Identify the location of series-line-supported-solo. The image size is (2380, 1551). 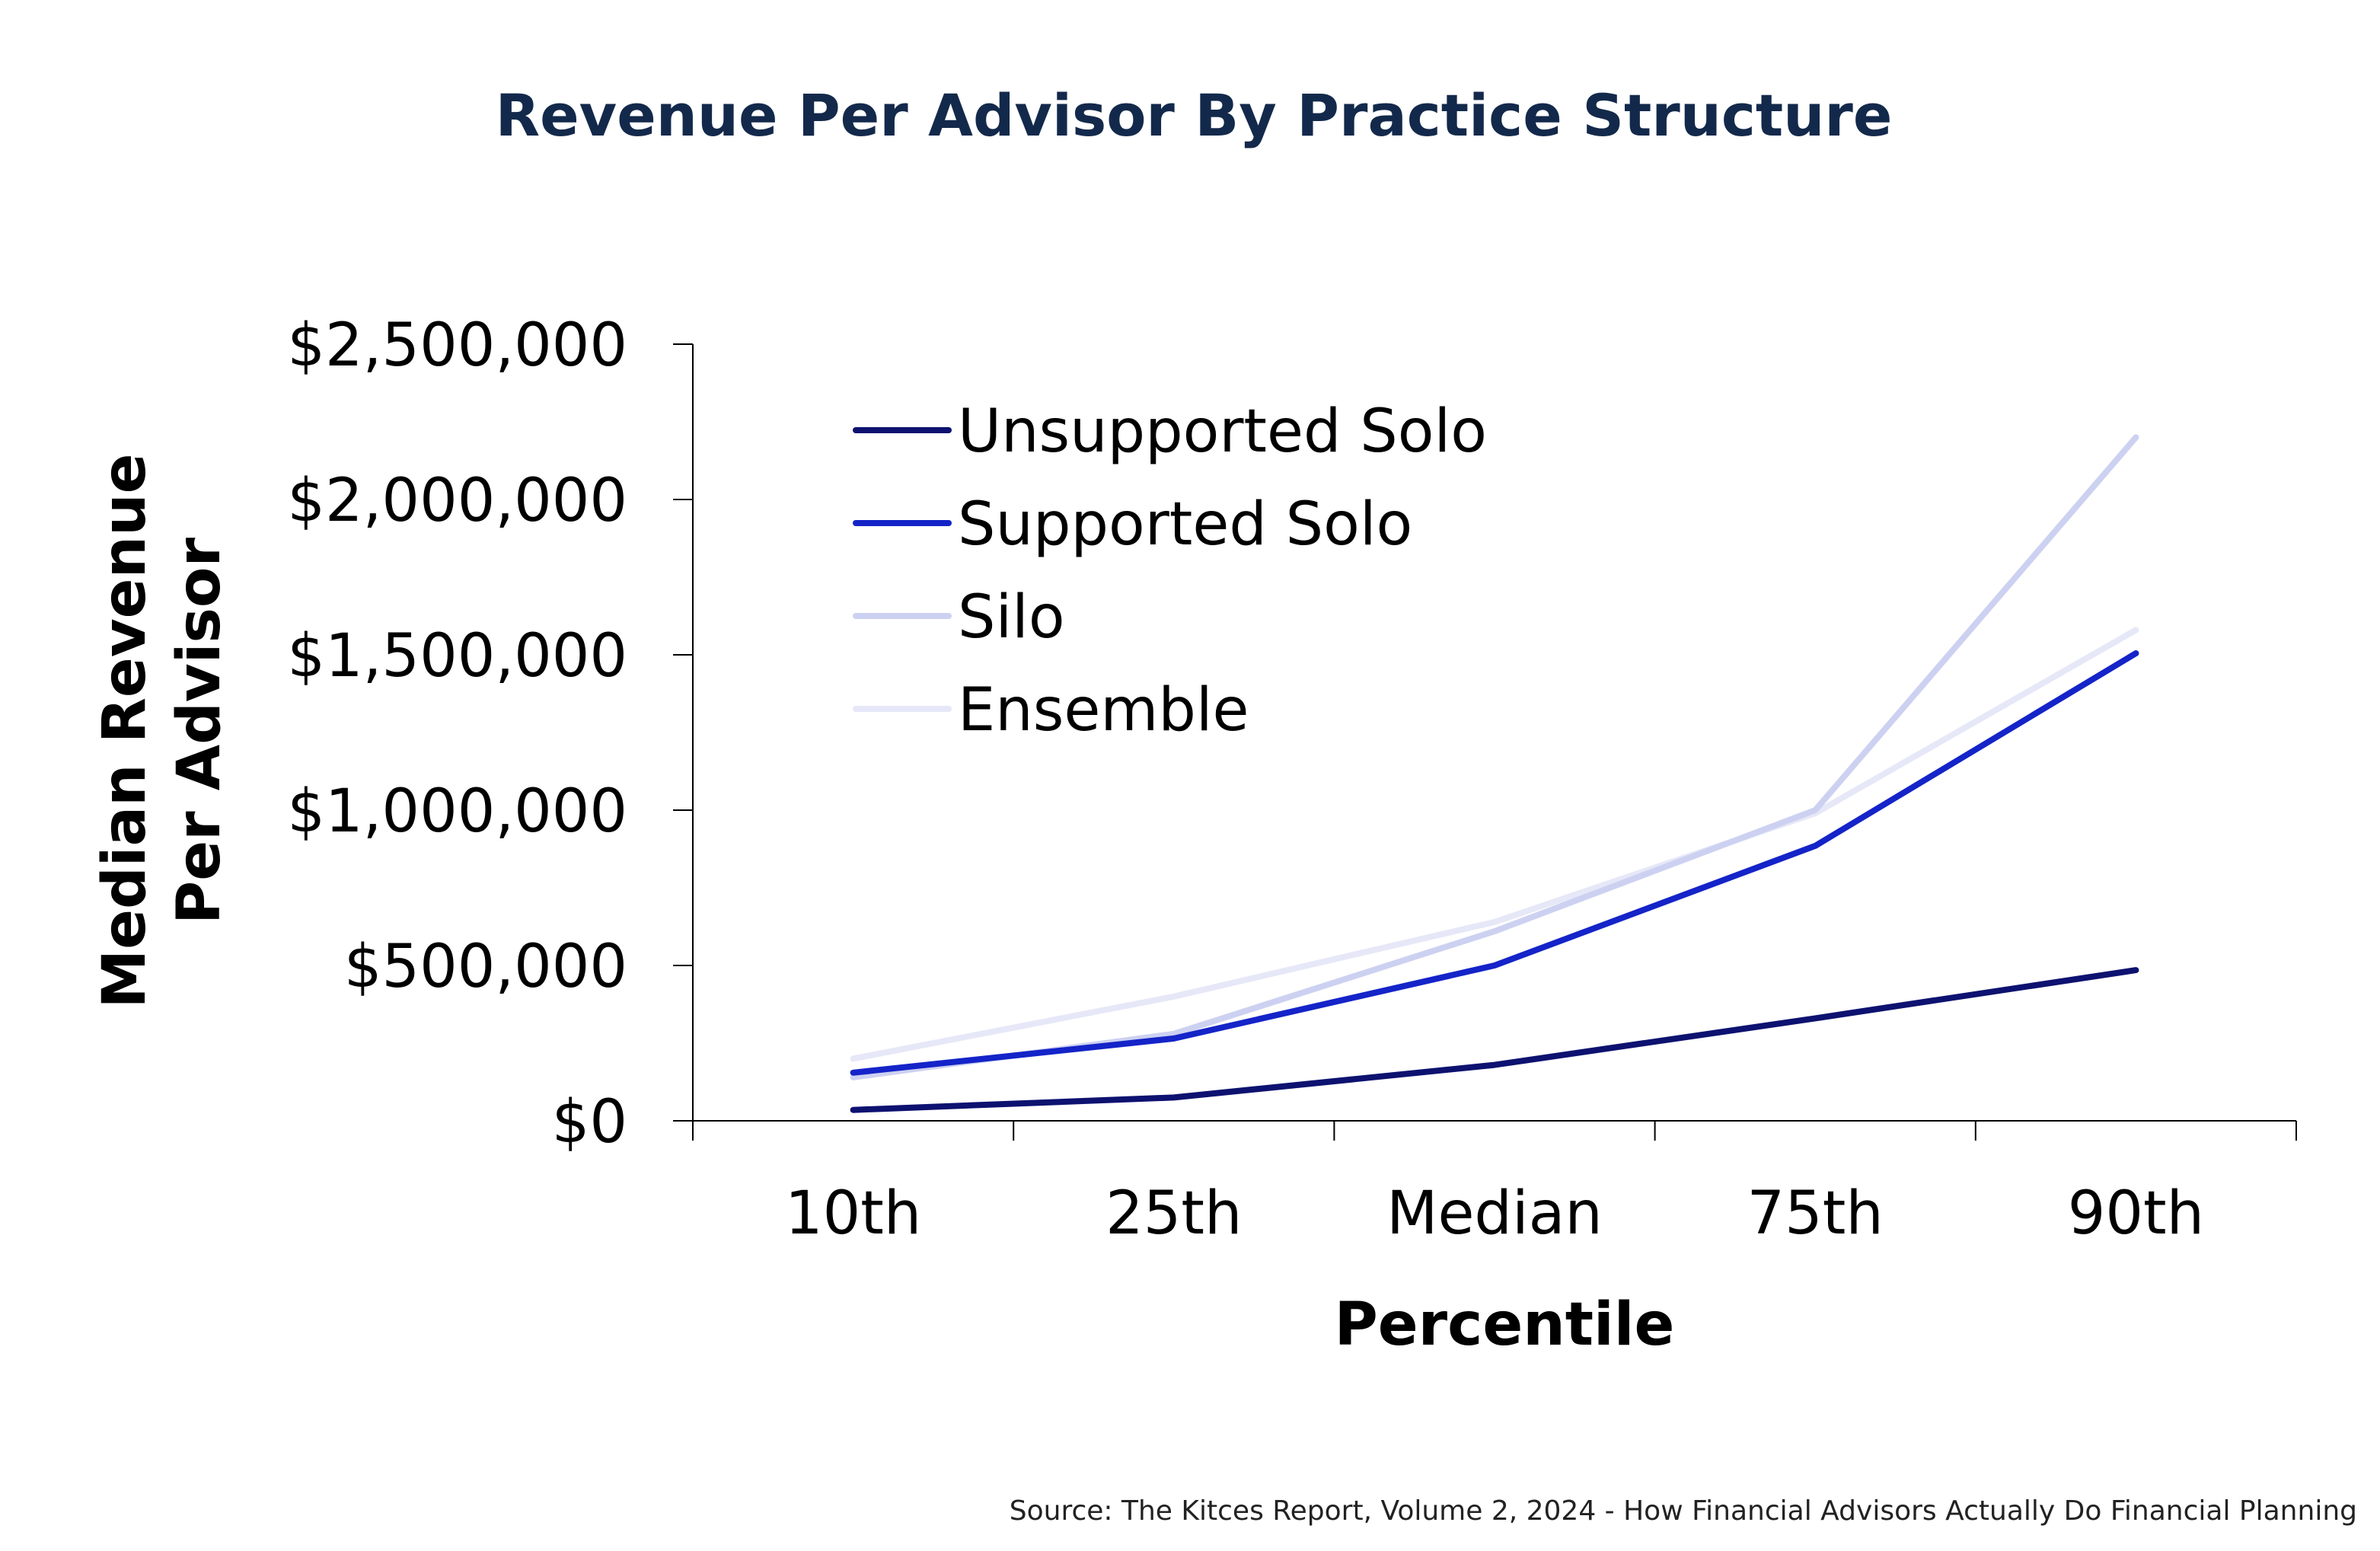
(1494, 863).